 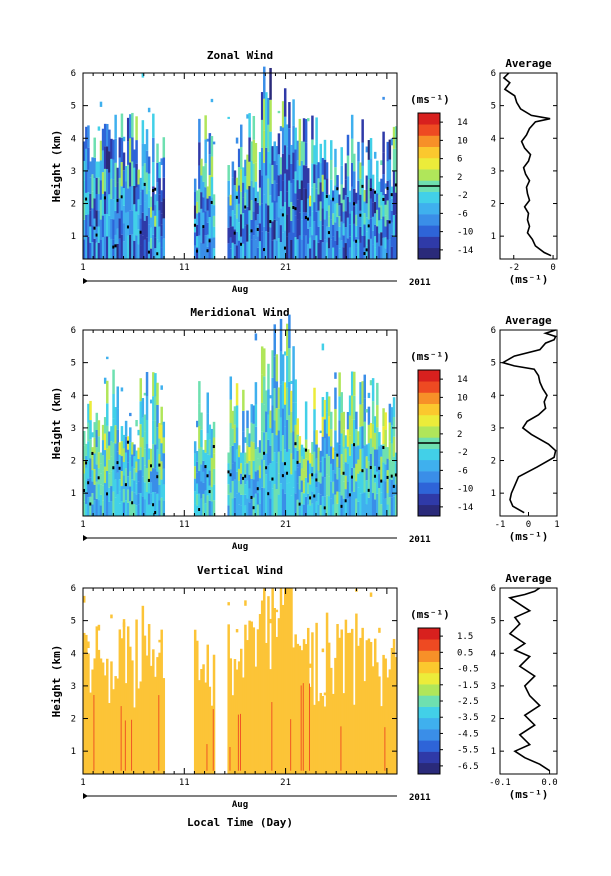 I want to click on average-x-tick-label: 1, so click(x=556, y=525).